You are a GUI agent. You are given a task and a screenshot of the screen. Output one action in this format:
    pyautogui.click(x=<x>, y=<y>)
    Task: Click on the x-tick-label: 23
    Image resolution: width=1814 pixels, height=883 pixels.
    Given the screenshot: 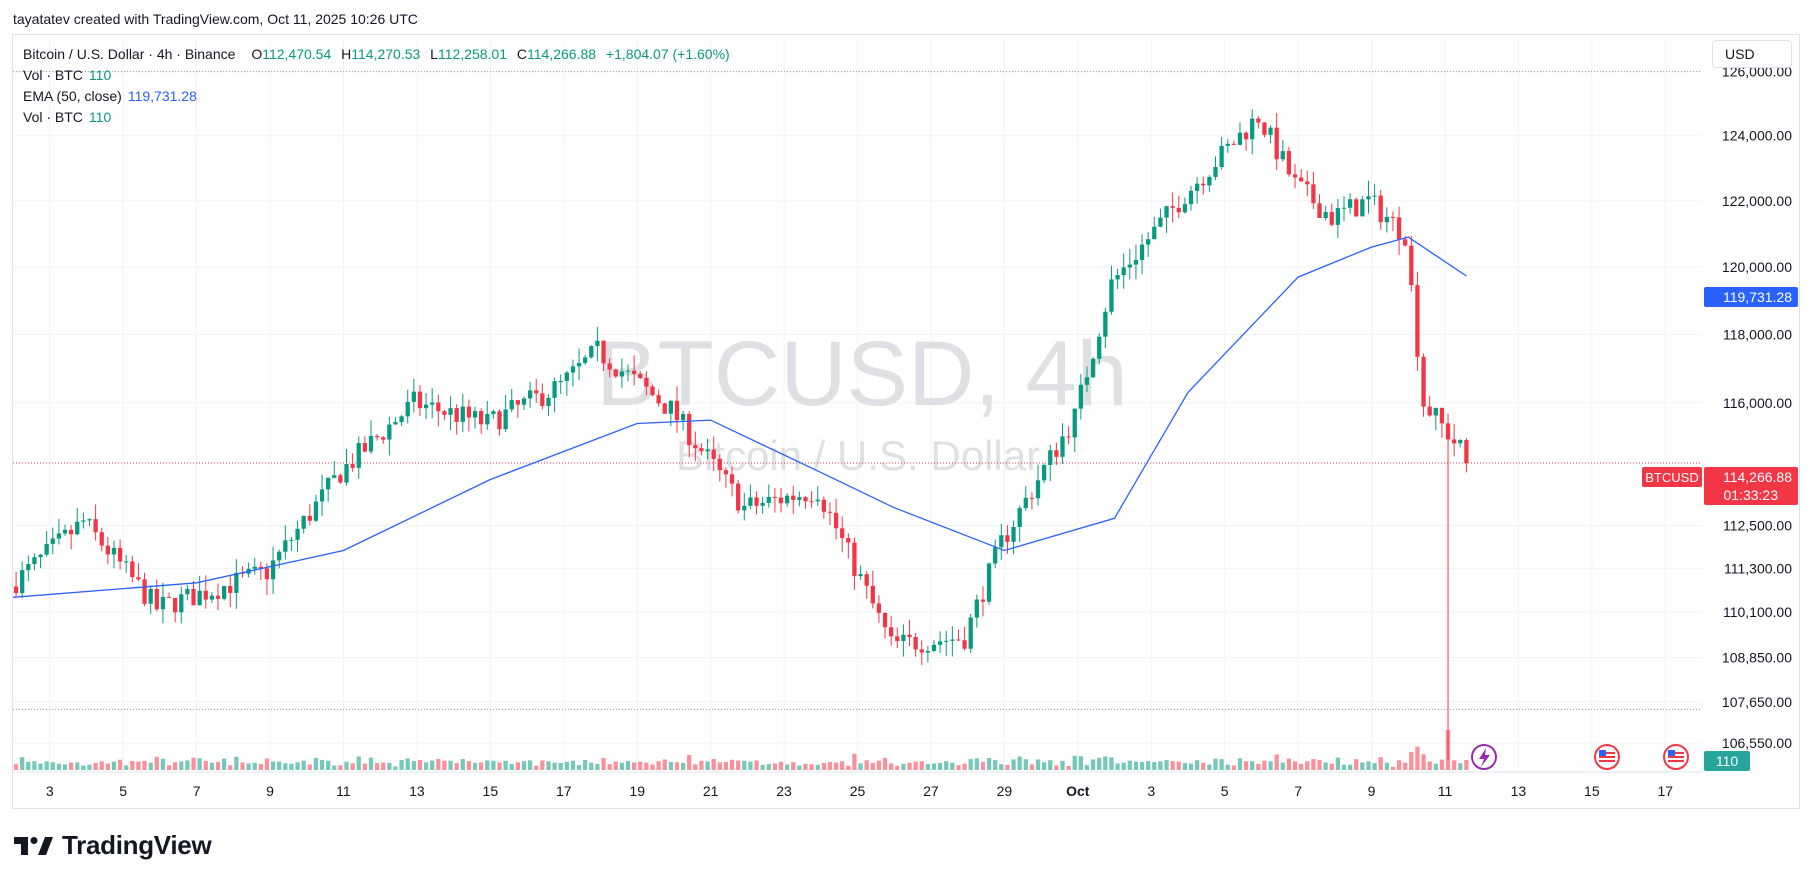 What is the action you would take?
    pyautogui.click(x=784, y=791)
    